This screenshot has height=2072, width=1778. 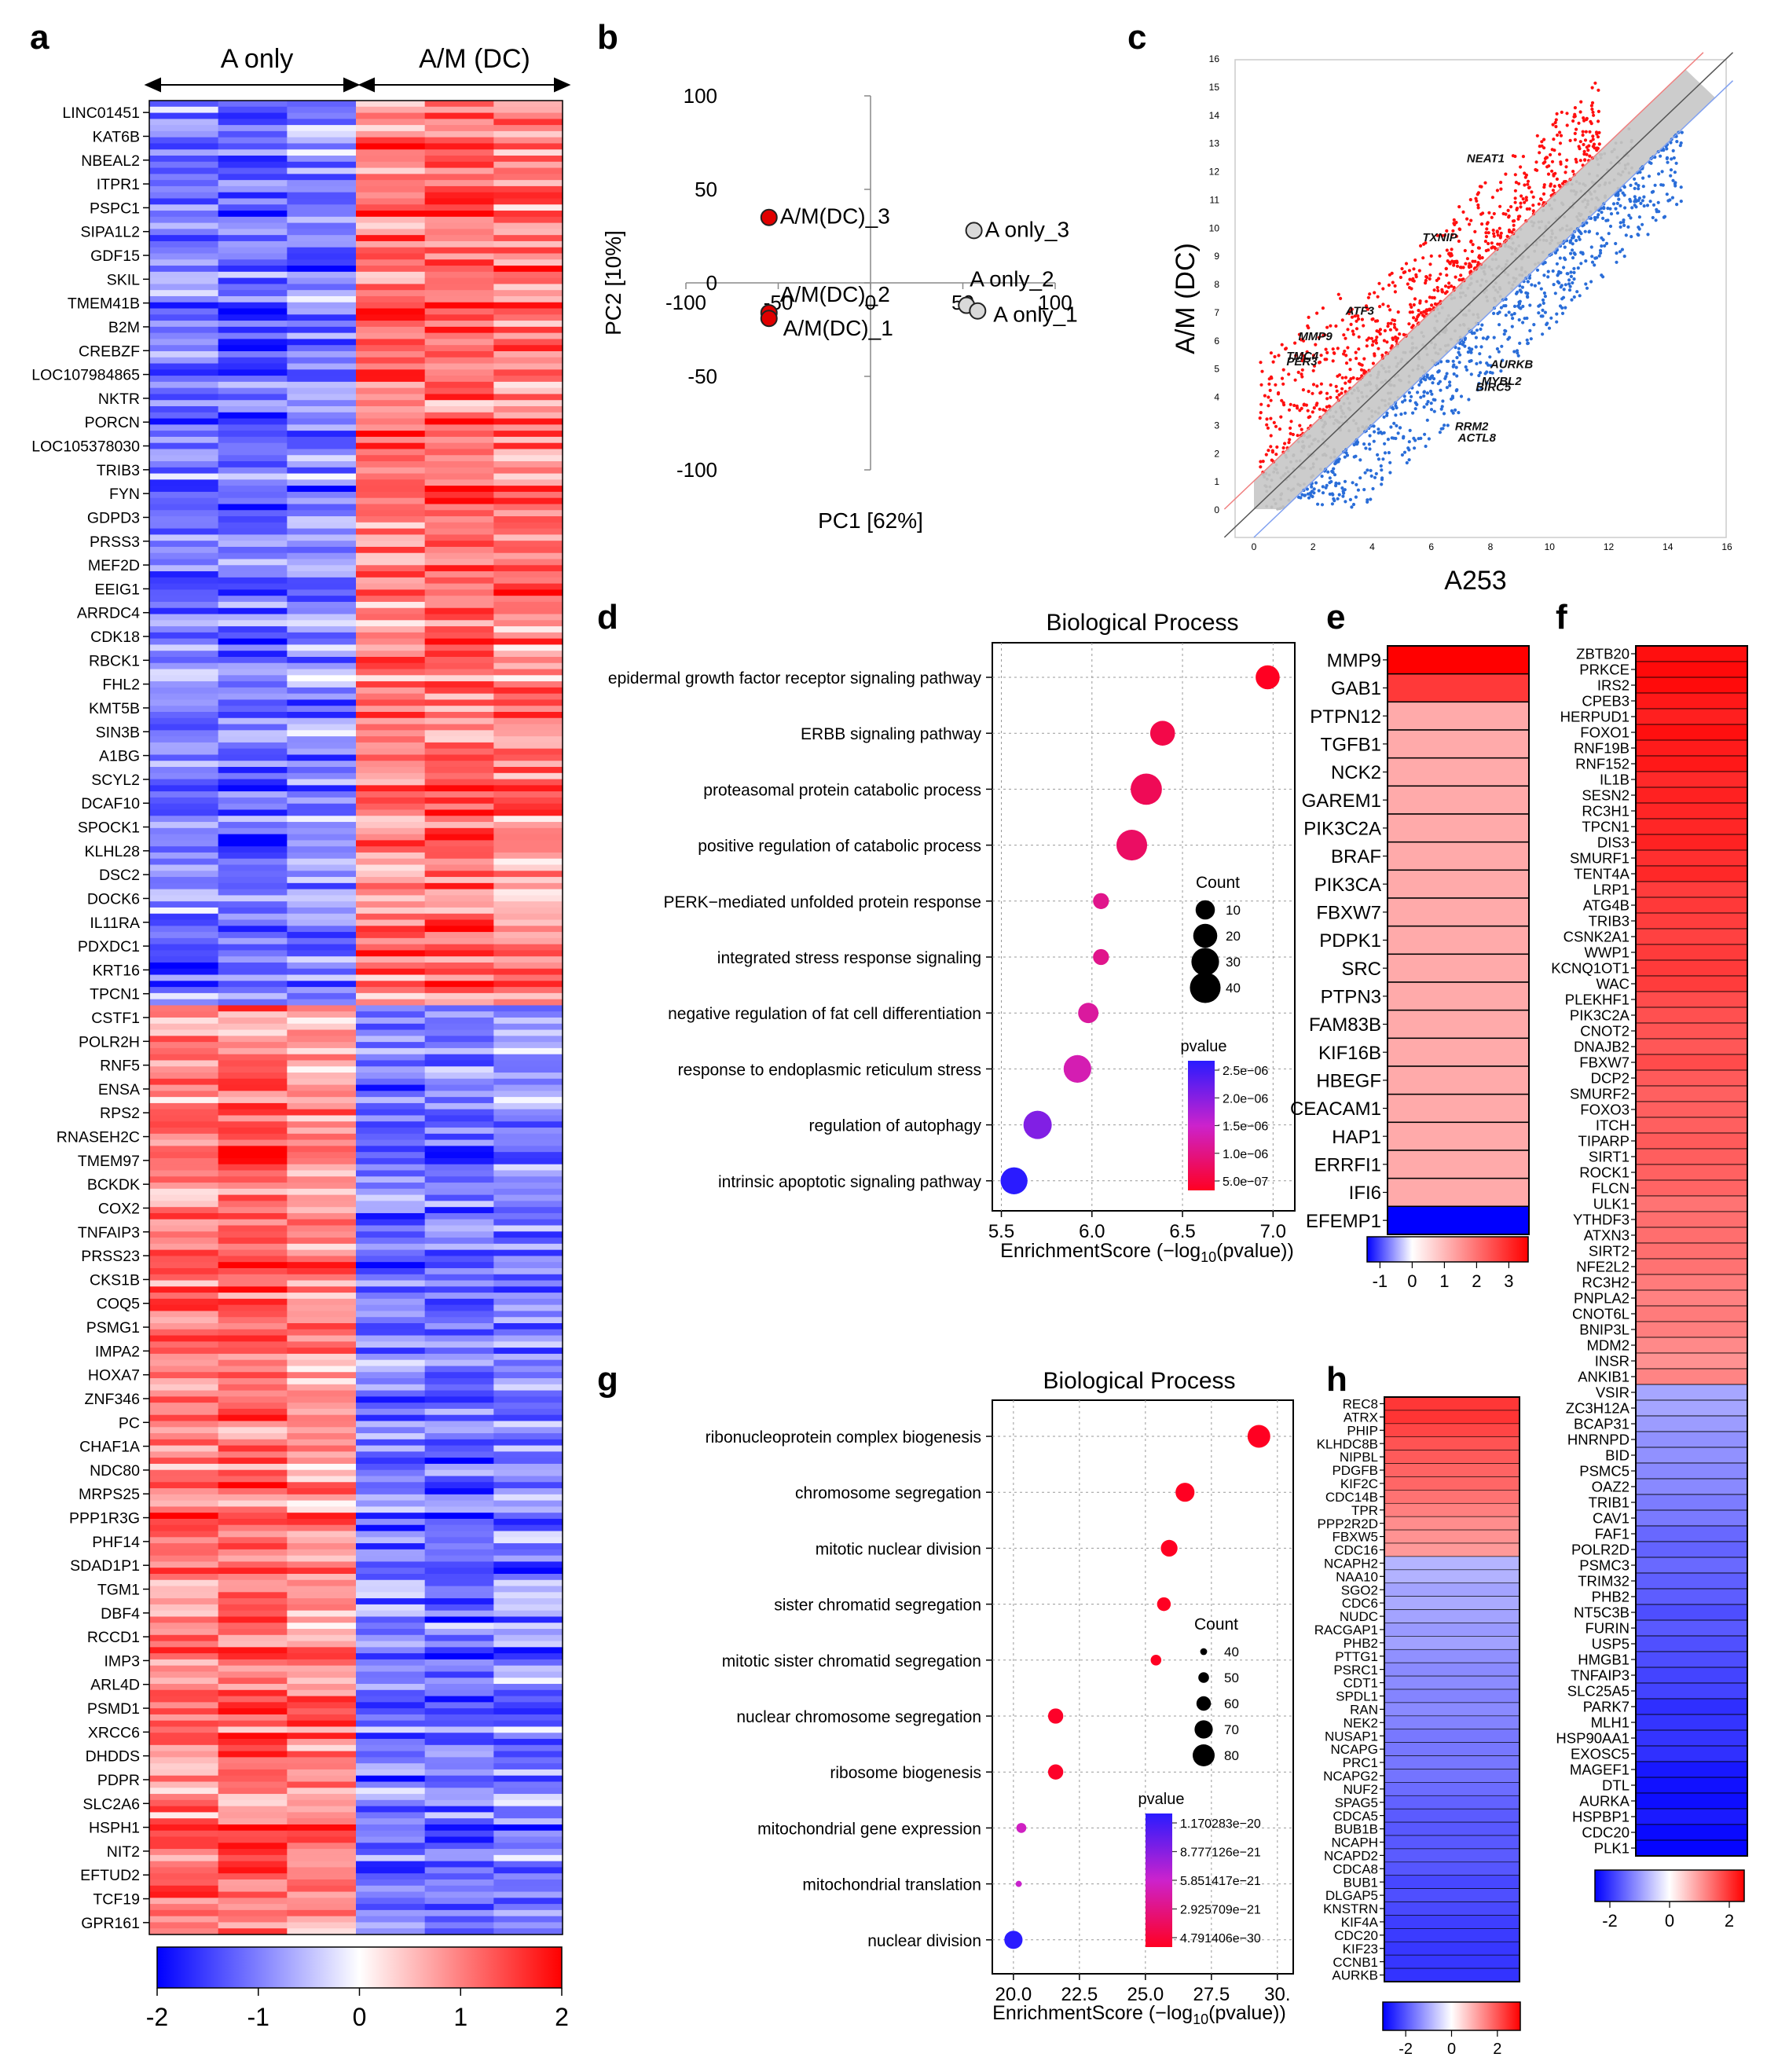 I want to click on dotplot-count-legend-label: 10, so click(x=1233, y=910).